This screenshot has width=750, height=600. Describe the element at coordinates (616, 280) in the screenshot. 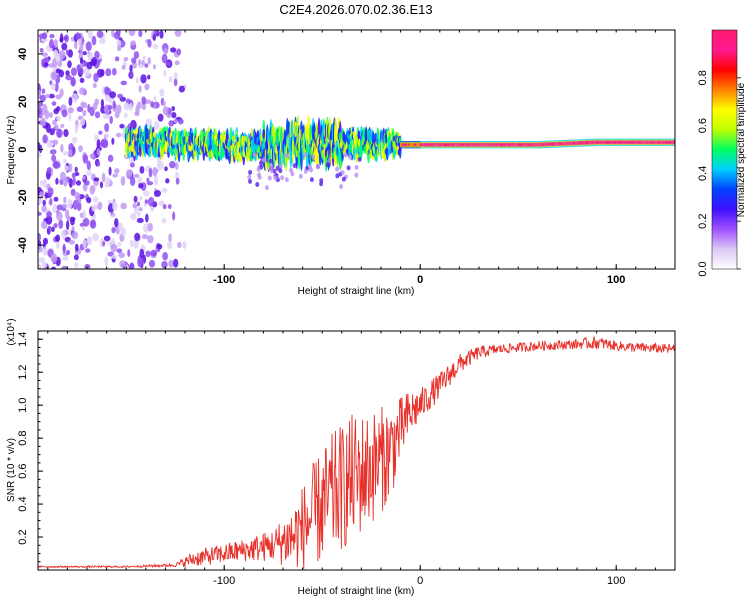

I see `x-tick-label: 100` at that location.